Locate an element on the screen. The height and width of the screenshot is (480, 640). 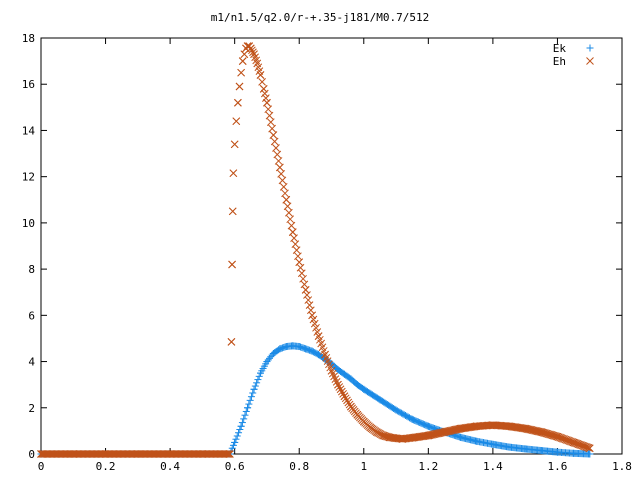
x-tick-label: 0.4 is located at coordinates (170, 466).